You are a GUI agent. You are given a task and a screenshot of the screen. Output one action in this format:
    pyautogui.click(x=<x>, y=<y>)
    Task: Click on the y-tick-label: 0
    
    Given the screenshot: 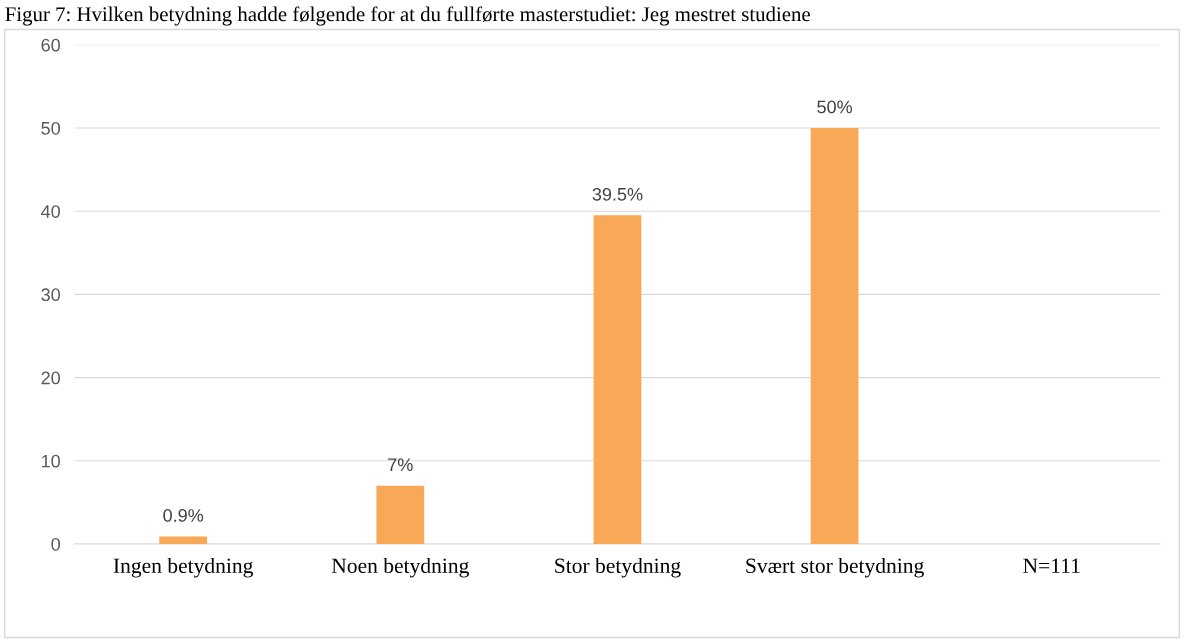 What is the action you would take?
    pyautogui.click(x=55, y=544)
    